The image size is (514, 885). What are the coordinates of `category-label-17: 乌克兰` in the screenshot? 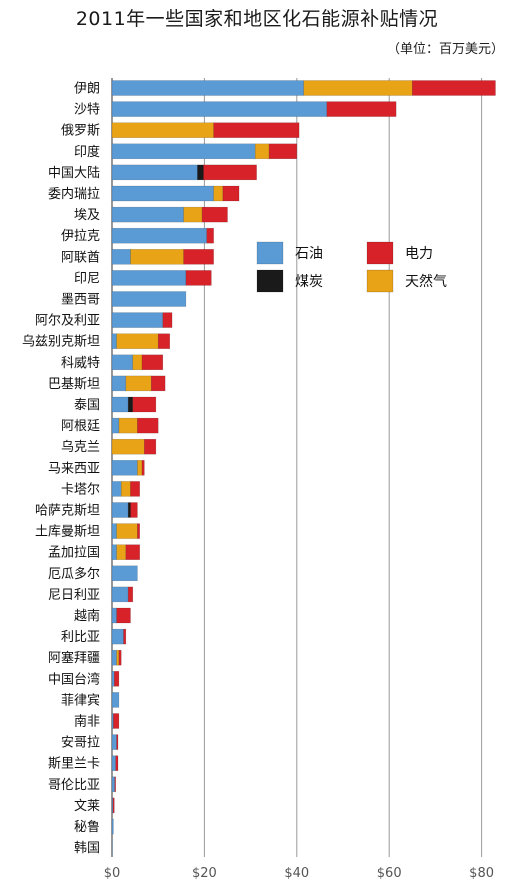 It's located at (80, 447).